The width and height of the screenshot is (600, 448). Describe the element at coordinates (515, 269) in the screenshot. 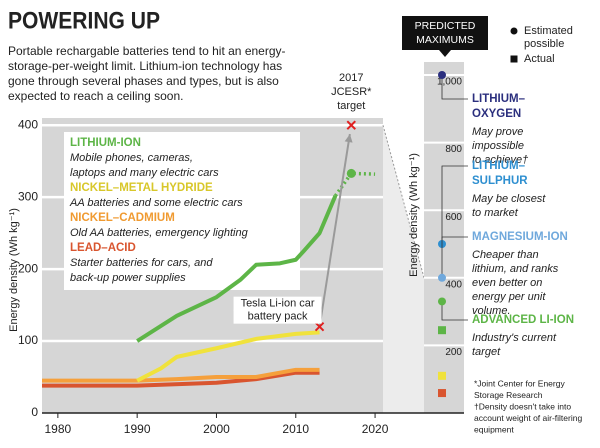

I see `max-description: lithium, and ranks` at that location.